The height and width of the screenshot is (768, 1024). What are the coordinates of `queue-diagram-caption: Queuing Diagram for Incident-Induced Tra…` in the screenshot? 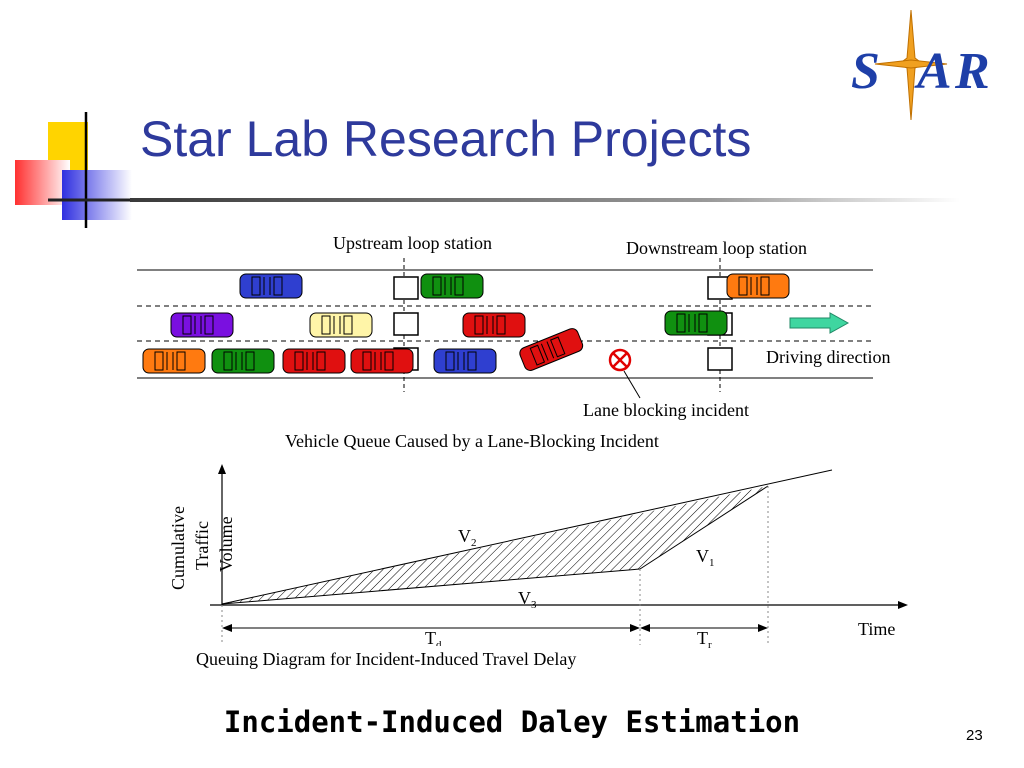 It's located at (386, 659).